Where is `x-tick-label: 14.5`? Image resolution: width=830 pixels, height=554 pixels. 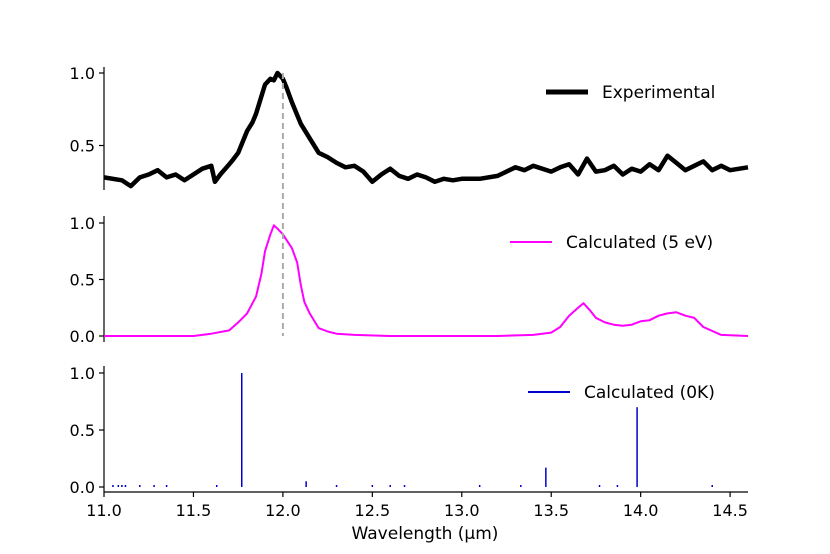 x-tick-label: 14.5 is located at coordinates (730, 510).